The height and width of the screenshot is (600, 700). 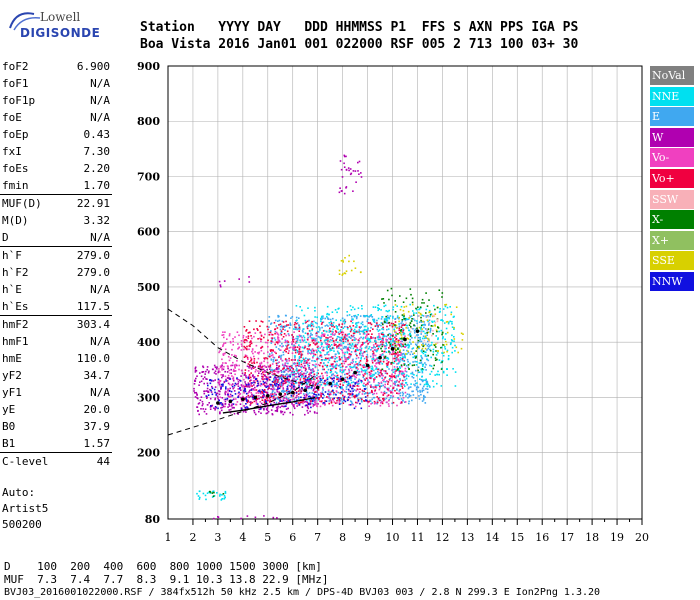 What do you see at coordinates (56, 151) in the screenshot?
I see `param-row: fxI 7.30` at bounding box center [56, 151].